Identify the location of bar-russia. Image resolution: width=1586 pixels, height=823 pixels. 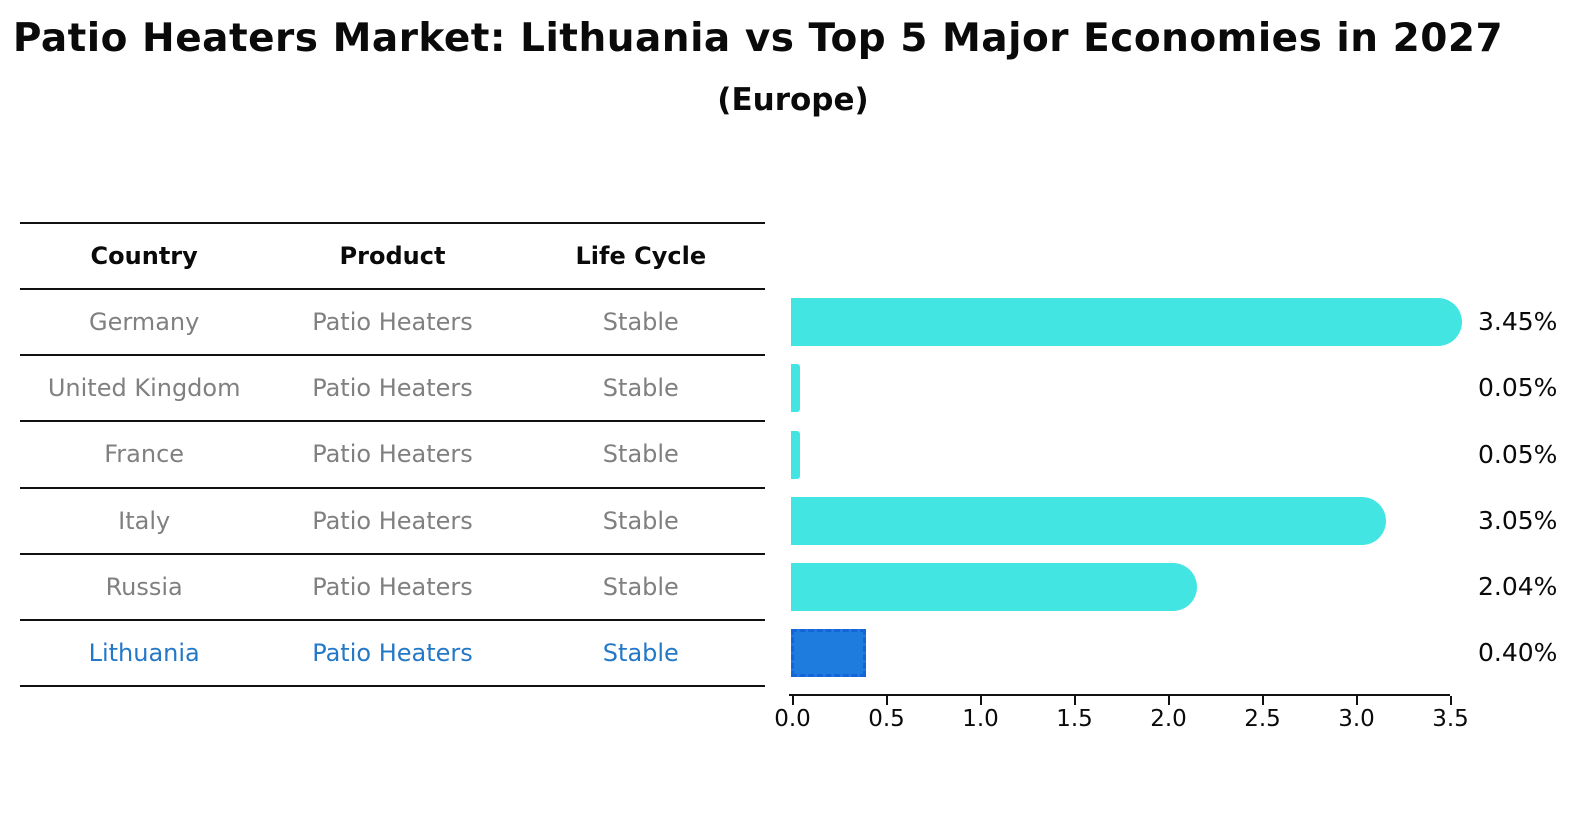
(994, 586).